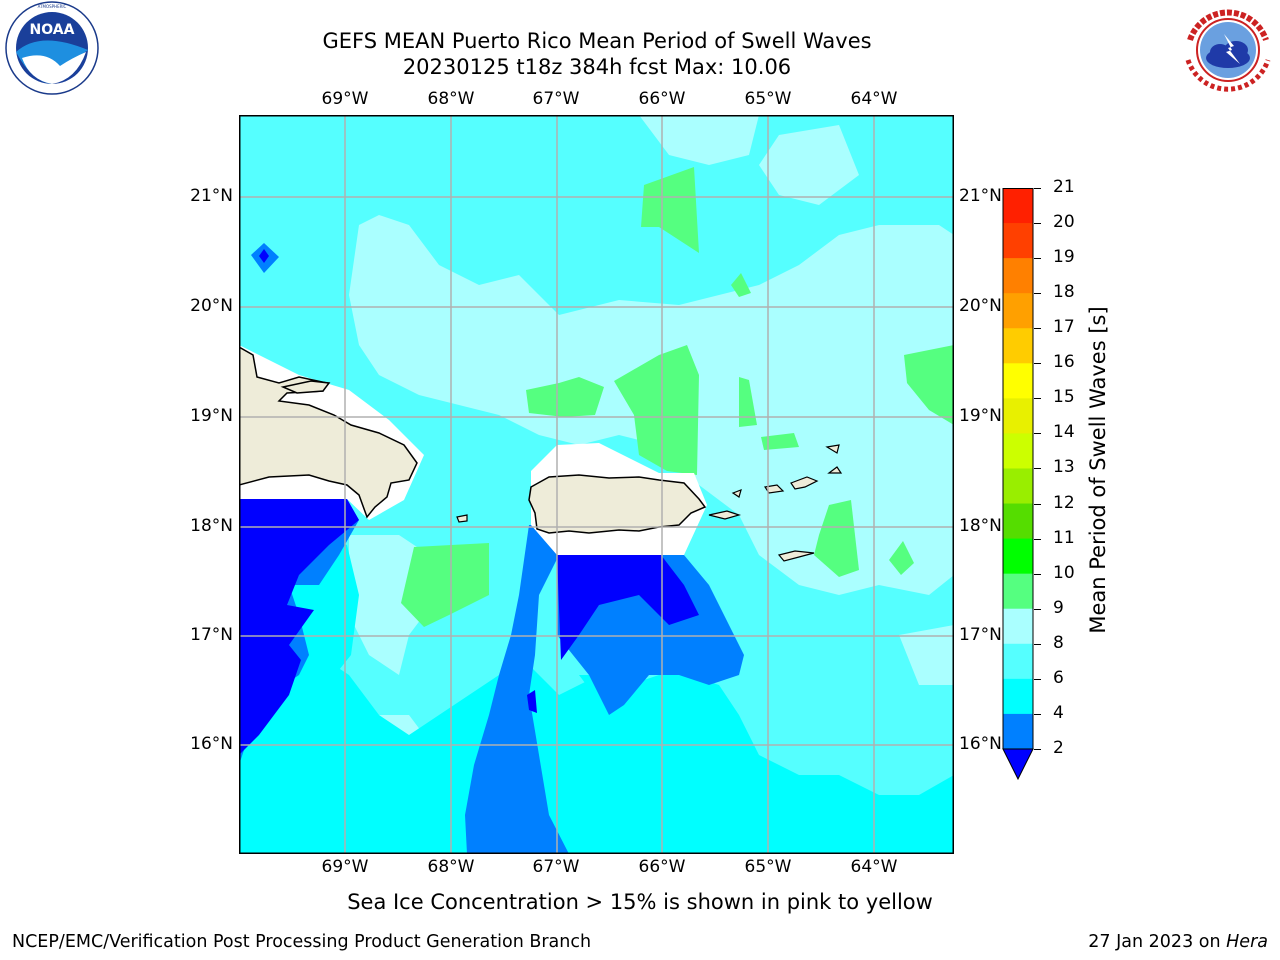 This screenshot has height=960, width=1280. I want to click on lat-label-right: 20°N, so click(980, 306).